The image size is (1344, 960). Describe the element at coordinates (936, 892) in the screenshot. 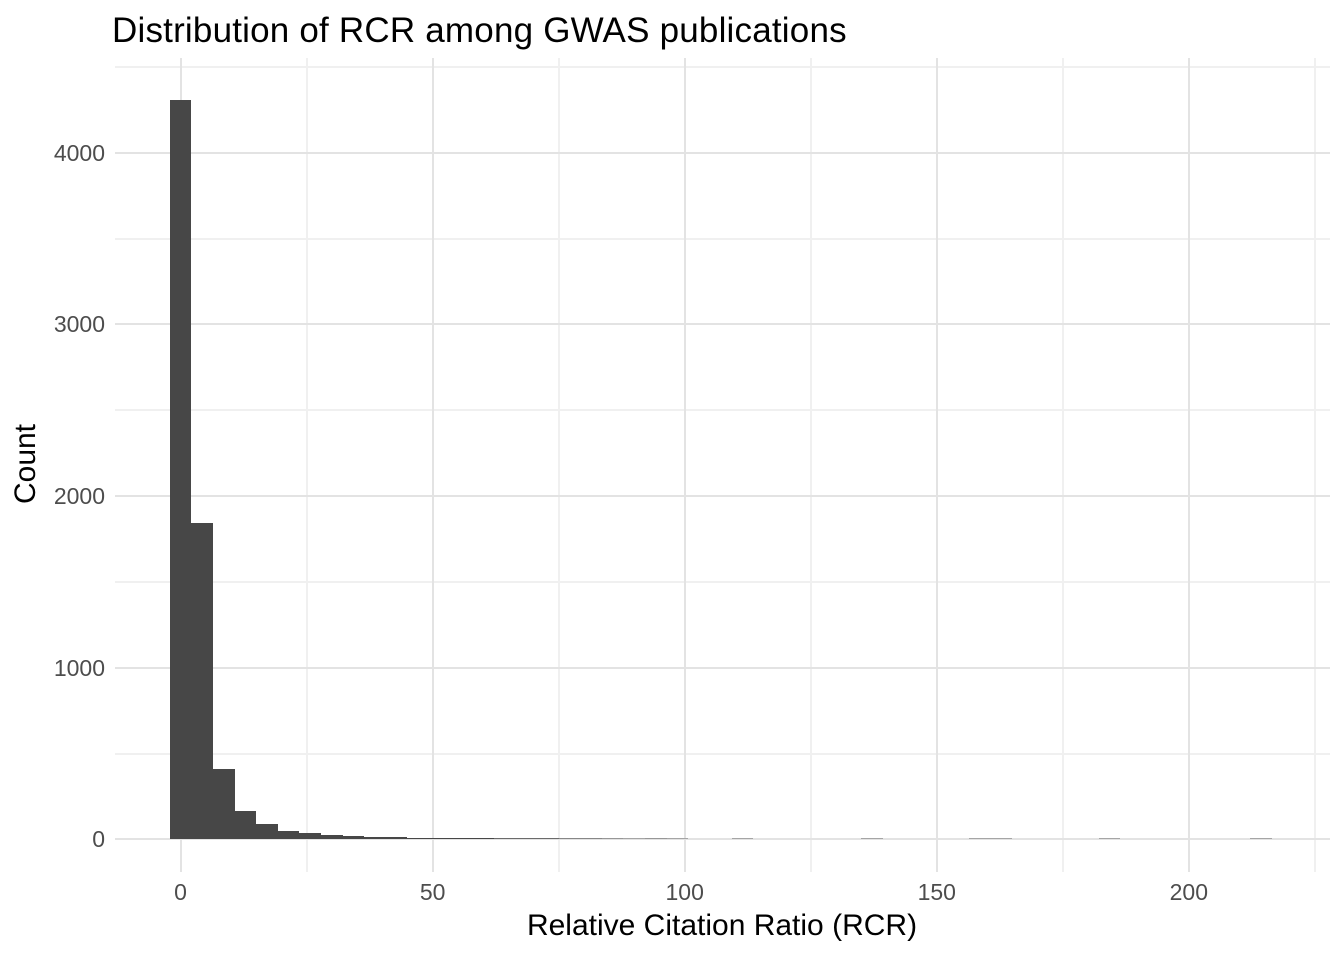

I see `x-tick-label: 150` at that location.